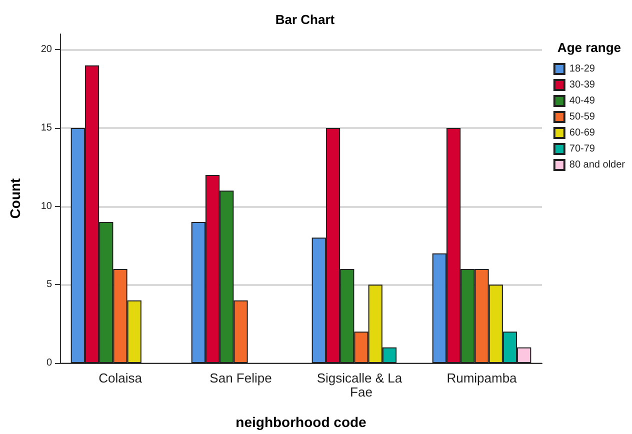 The width and height of the screenshot is (632, 434). Describe the element at coordinates (15, 198) in the screenshot. I see `y-axis-title: Count` at that location.